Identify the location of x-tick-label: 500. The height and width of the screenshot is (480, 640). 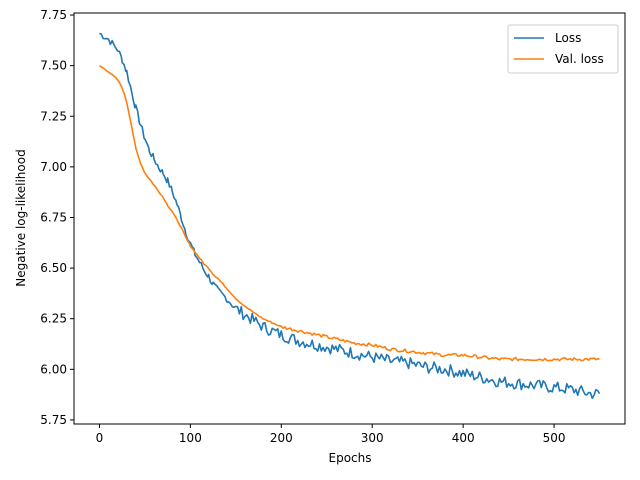
(554, 438).